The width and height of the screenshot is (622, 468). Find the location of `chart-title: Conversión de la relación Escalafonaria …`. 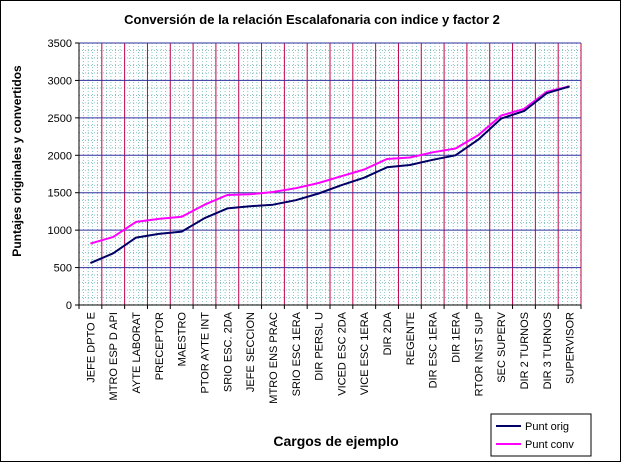

chart-title: Conversión de la relación Escalafonaria … is located at coordinates (312, 19).